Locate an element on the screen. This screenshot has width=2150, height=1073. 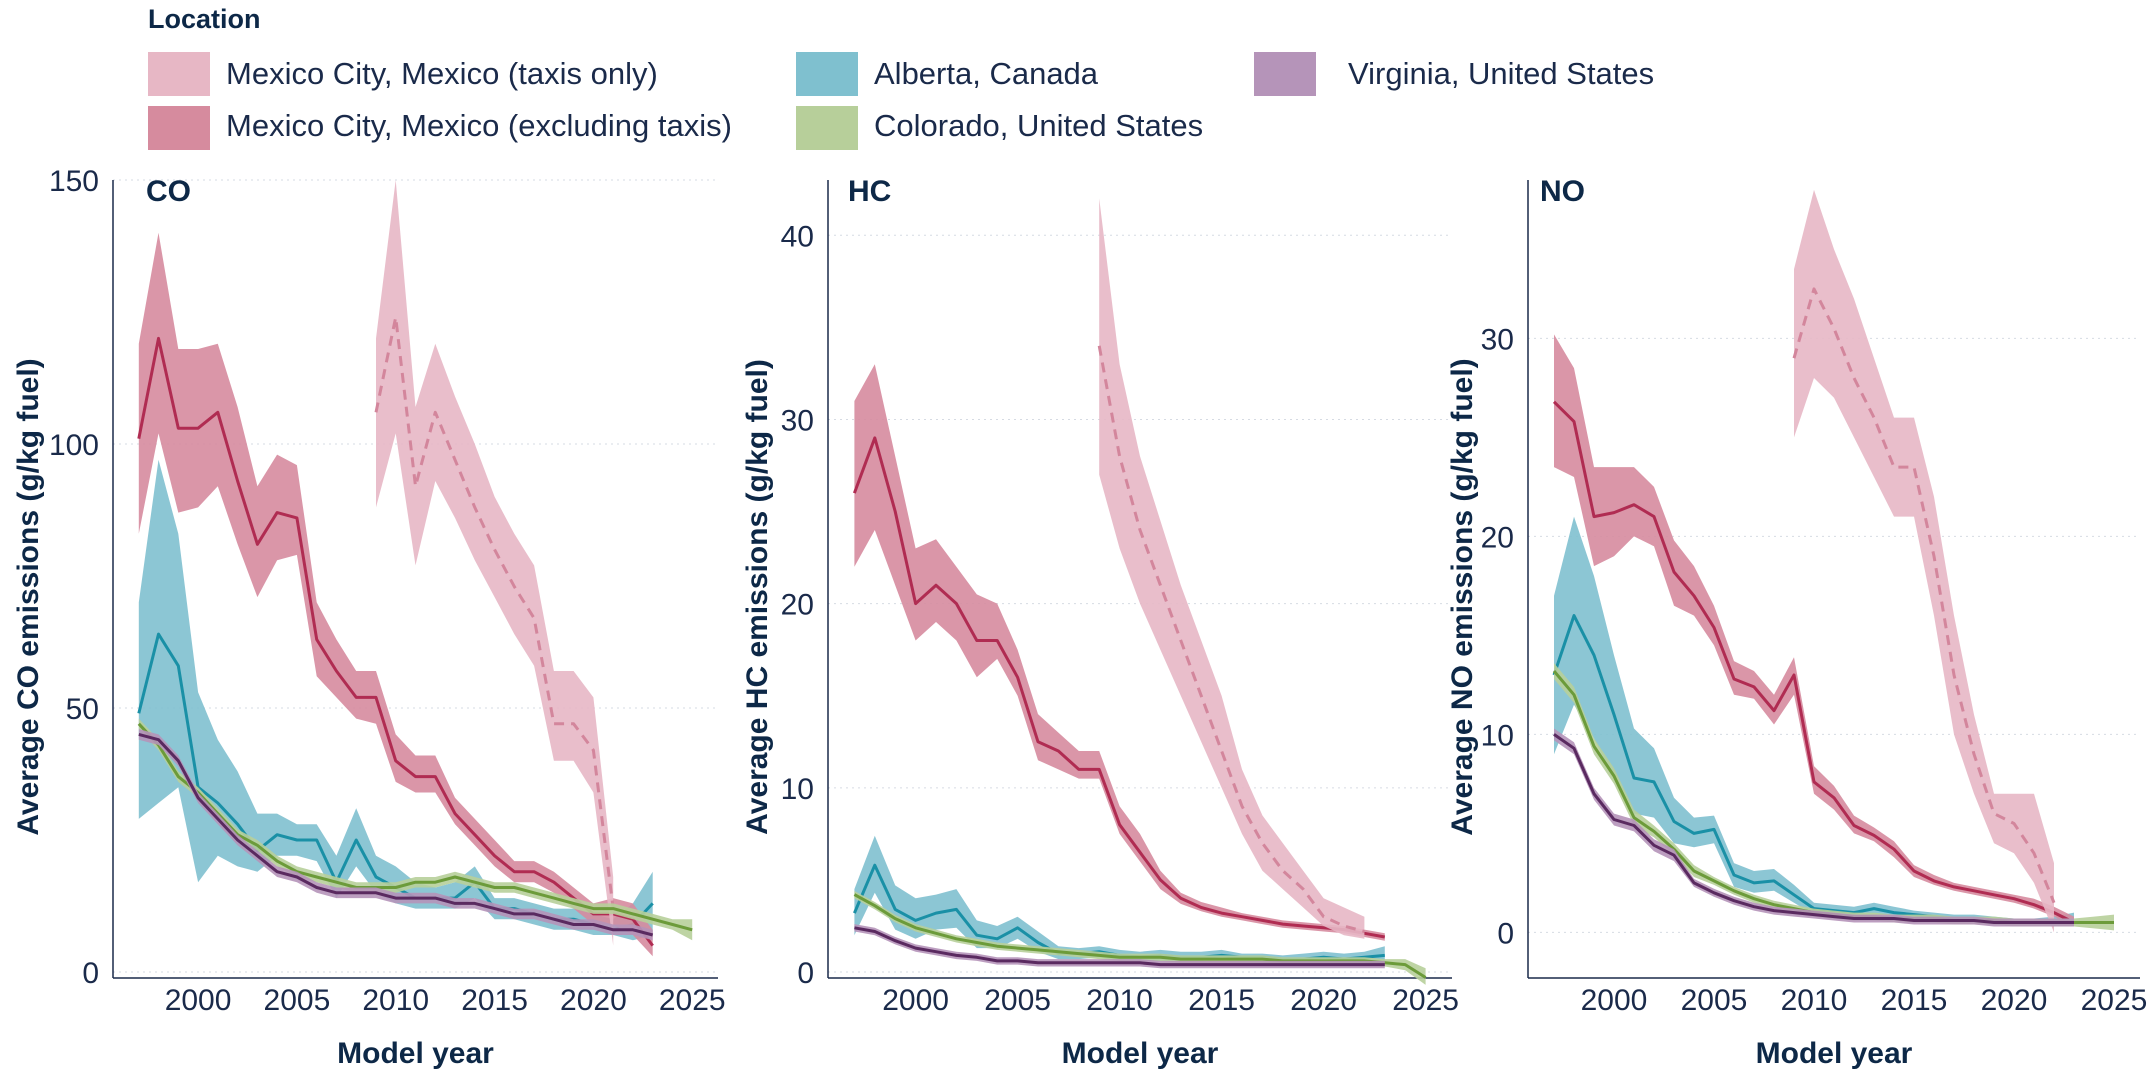
panel-title: CO is located at coordinates (168, 191).